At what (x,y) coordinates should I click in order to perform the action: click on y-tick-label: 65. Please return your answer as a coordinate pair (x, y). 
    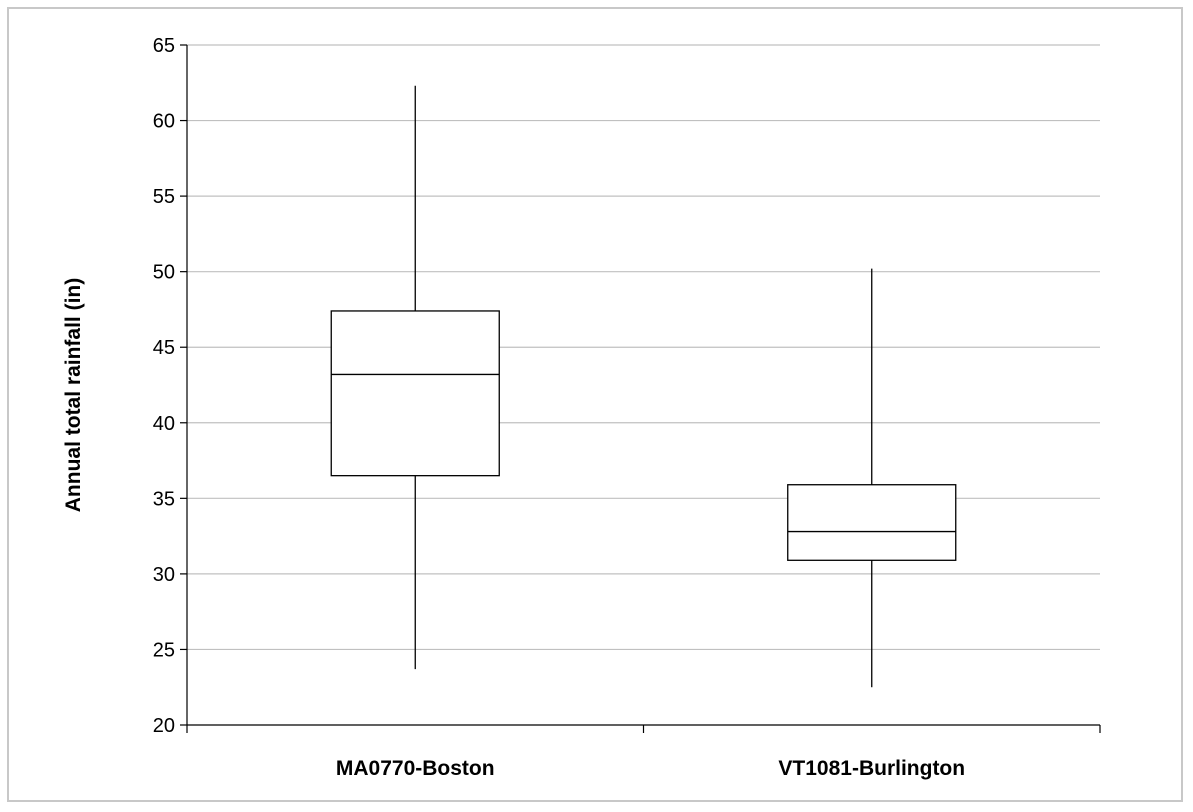
    Looking at the image, I should click on (164, 46).